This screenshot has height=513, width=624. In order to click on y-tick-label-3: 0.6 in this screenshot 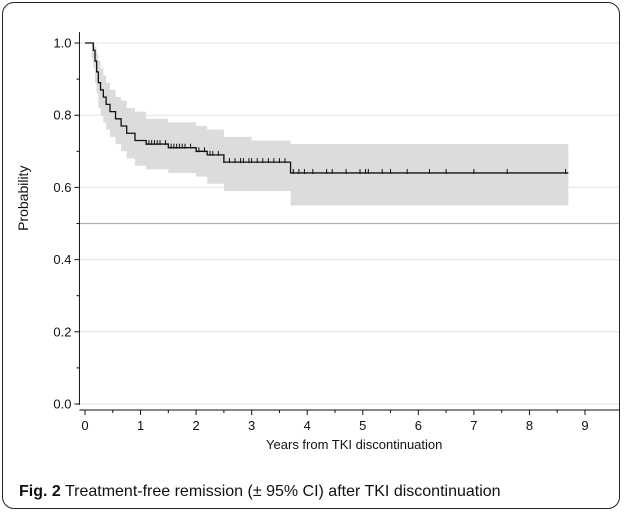, I will do `click(62, 187)`.